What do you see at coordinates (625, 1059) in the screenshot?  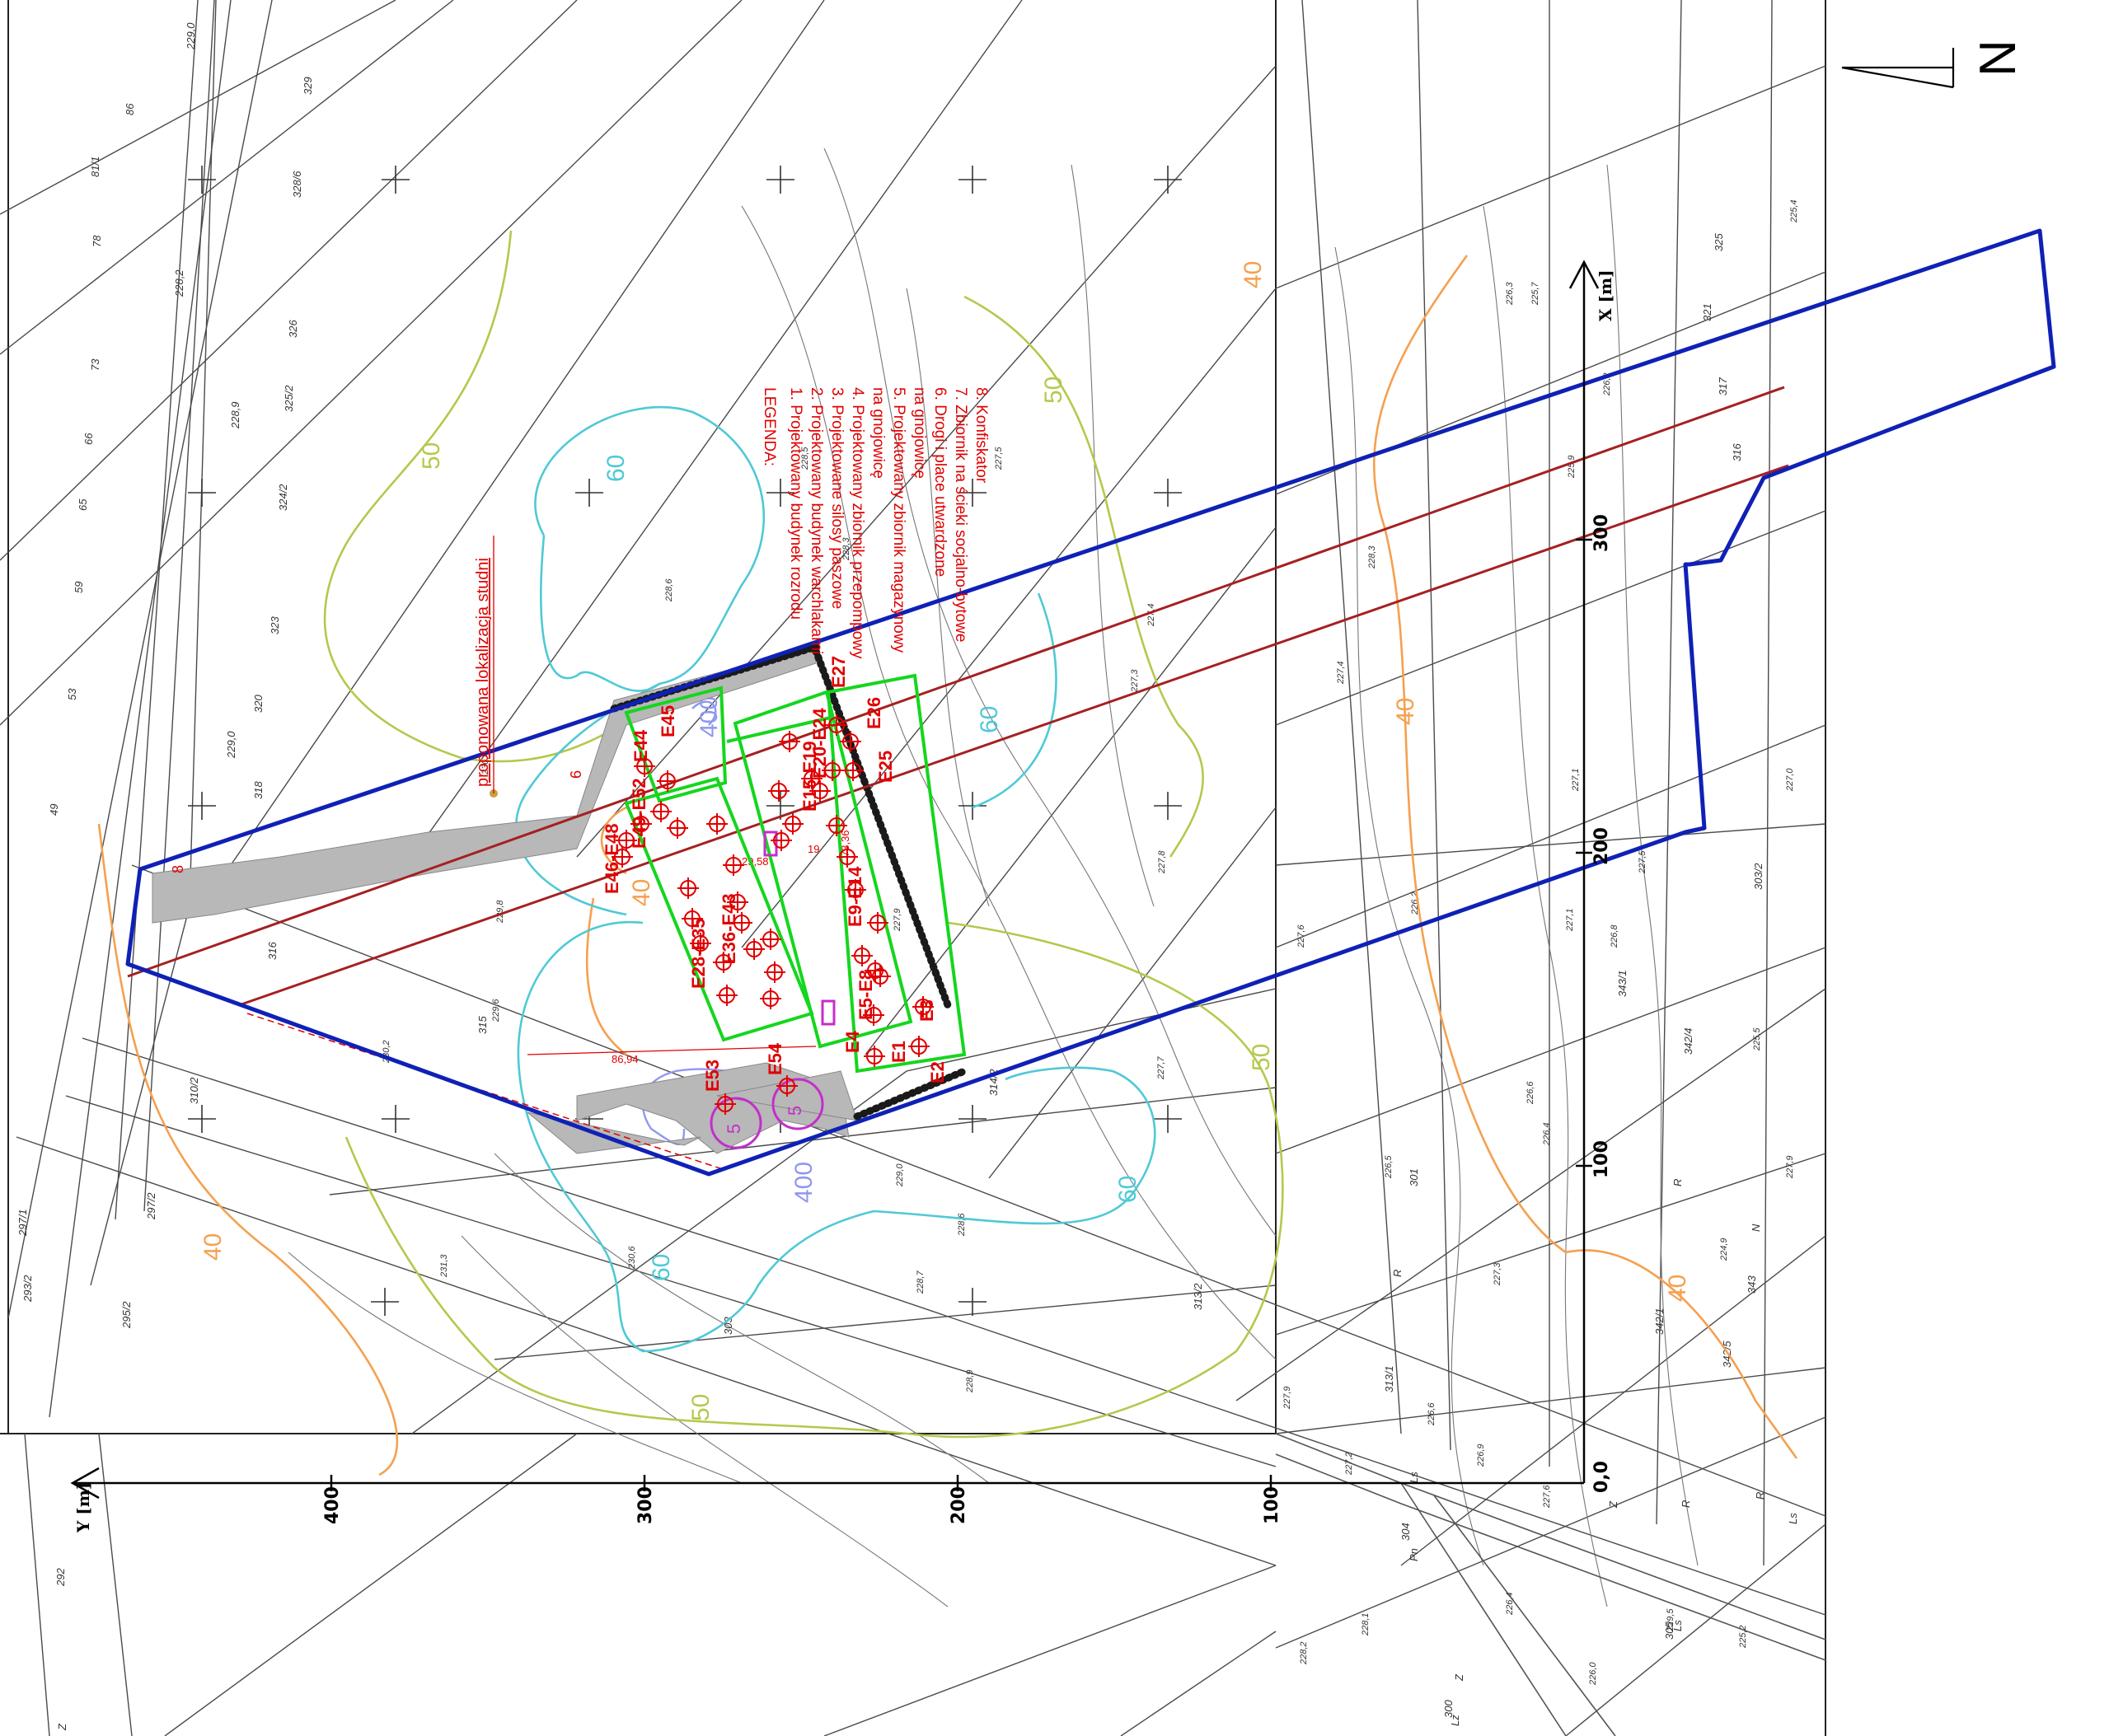 I see `dimension-label: 86,94` at bounding box center [625, 1059].